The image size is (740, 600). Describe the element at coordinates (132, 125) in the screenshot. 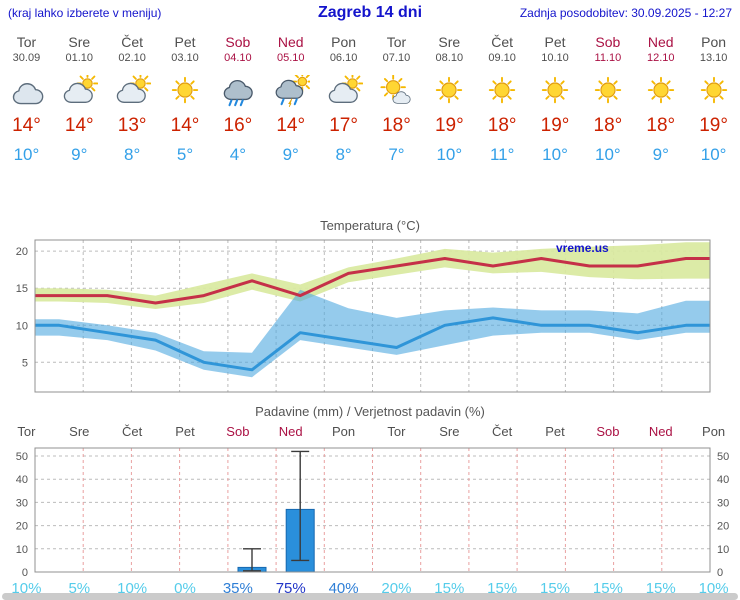

I see `high-temperature: 13°` at that location.